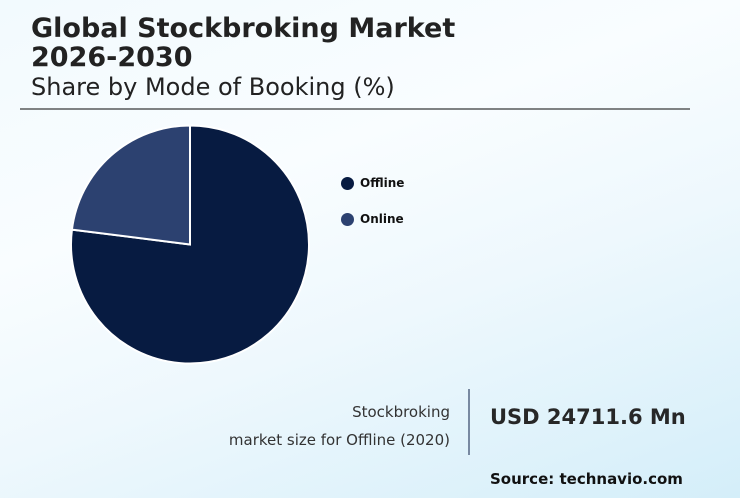 This screenshot has width=740, height=498. I want to click on legend-item-online: Online, so click(372, 219).